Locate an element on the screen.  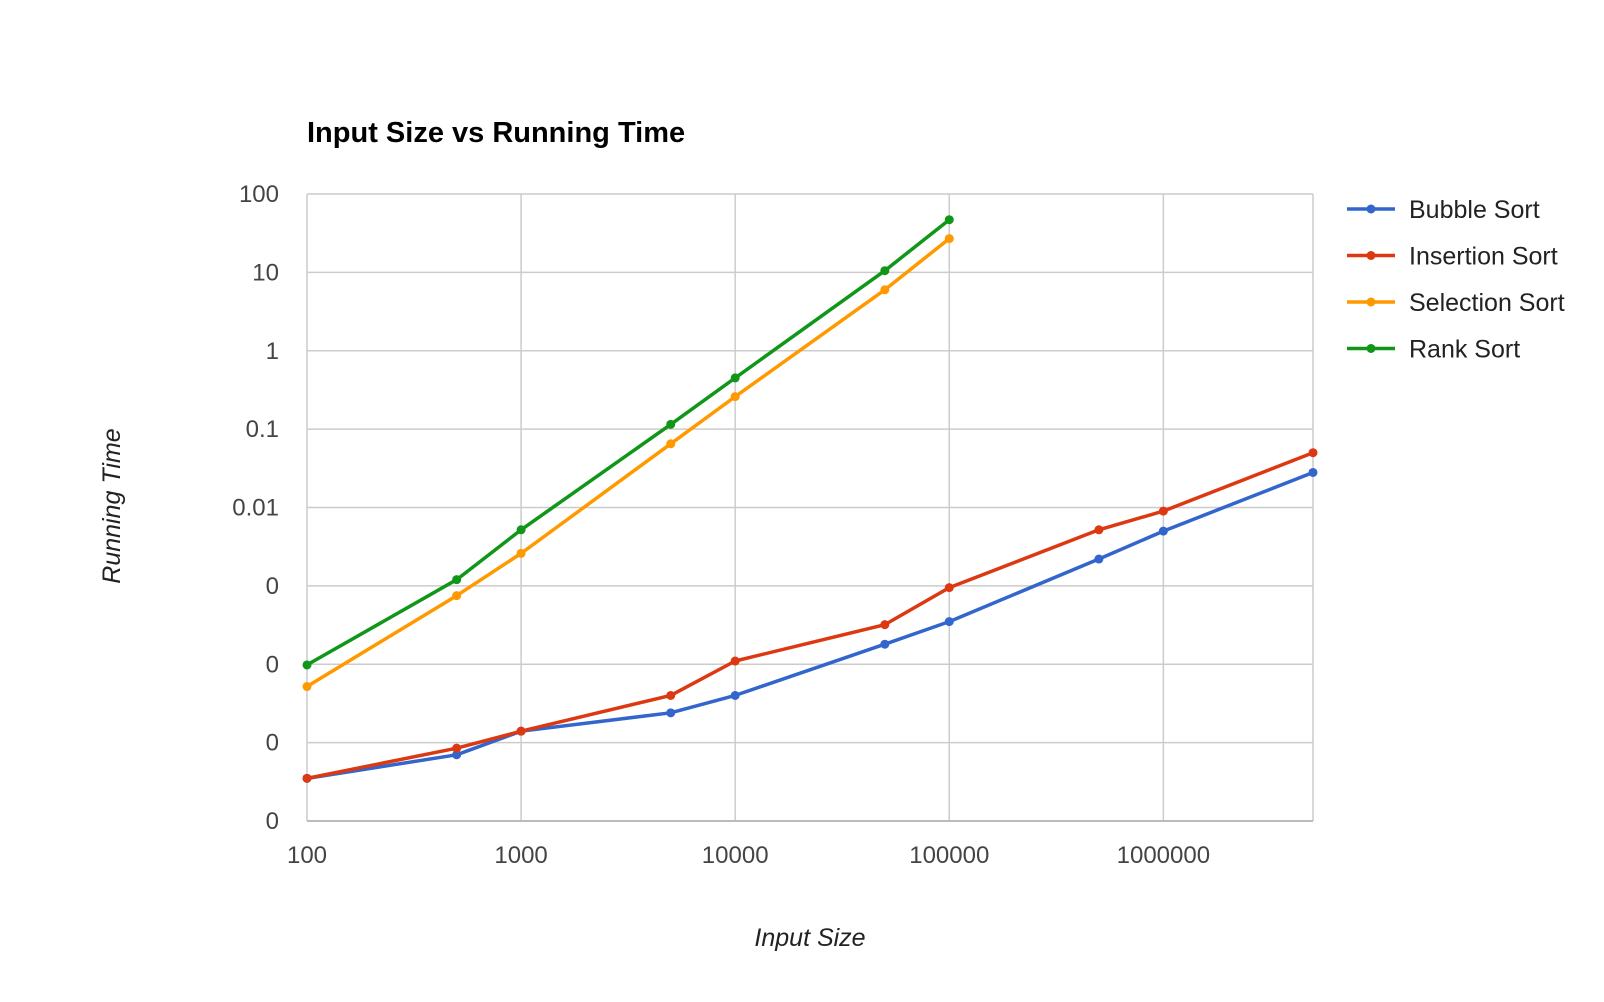
x-axis-label: Input Size is located at coordinates (809, 938).